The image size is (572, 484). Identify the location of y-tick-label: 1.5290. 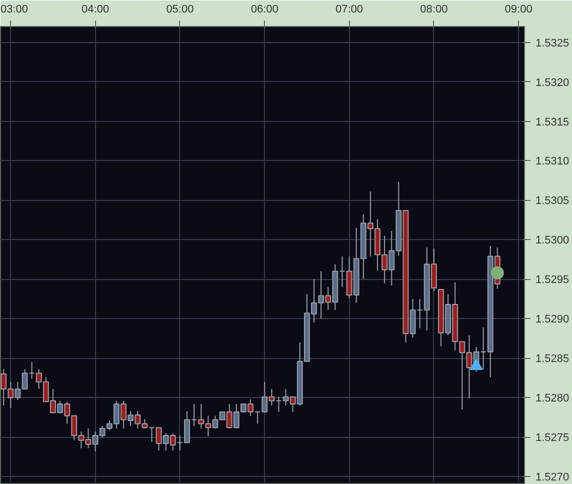
(553, 320).